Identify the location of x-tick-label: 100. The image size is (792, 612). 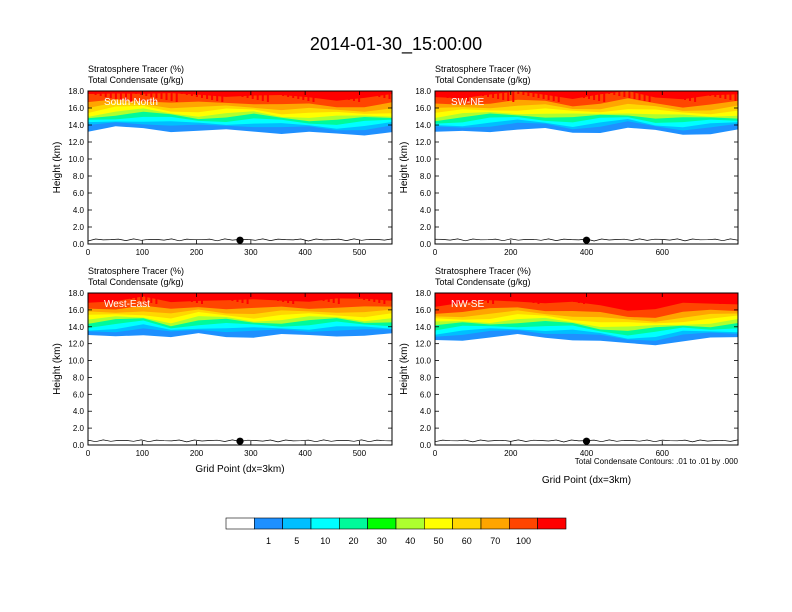
(143, 453).